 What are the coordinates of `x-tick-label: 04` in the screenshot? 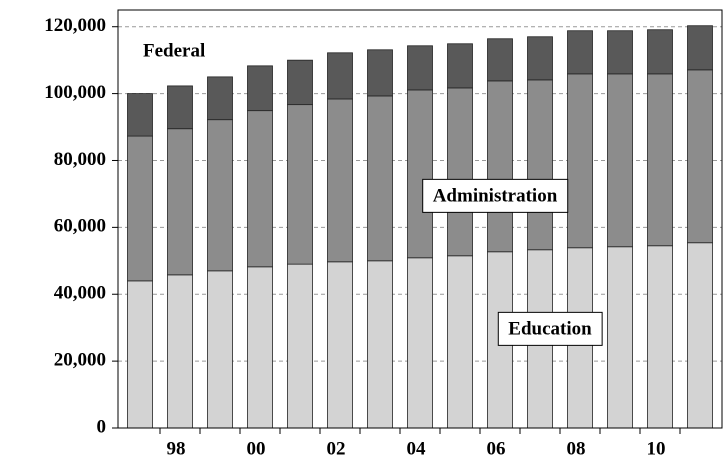 It's located at (417, 448).